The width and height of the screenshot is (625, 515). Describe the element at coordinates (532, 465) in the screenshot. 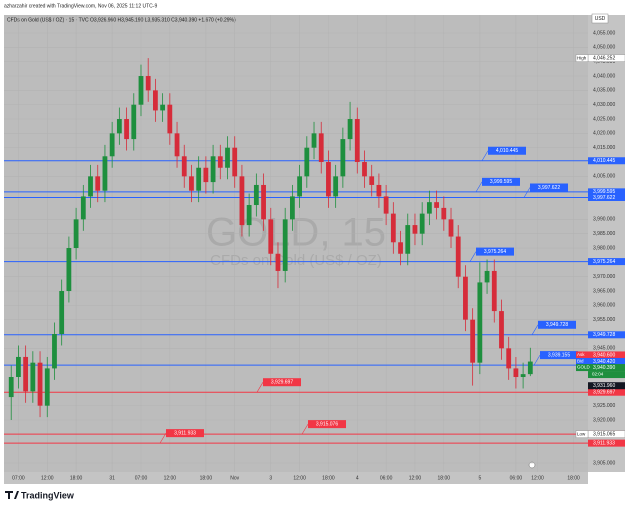

I see `goto-now` at that location.